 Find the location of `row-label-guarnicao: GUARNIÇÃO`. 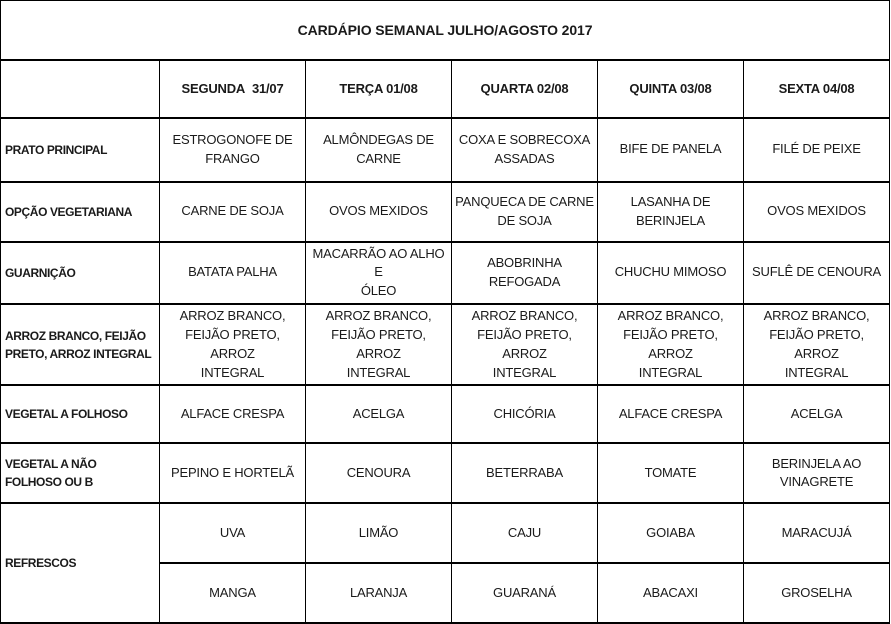

row-label-guarnicao: GUARNIÇÃO is located at coordinates (80, 273).